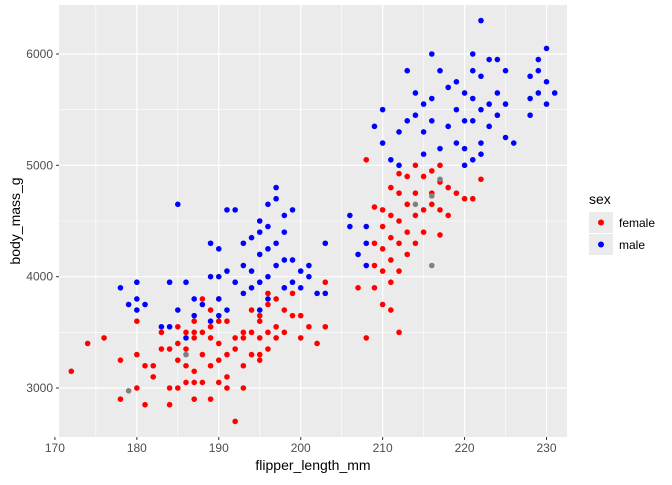 The width and height of the screenshot is (672, 485). What do you see at coordinates (137, 448) in the screenshot?
I see `x-tick-label: 180` at bounding box center [137, 448].